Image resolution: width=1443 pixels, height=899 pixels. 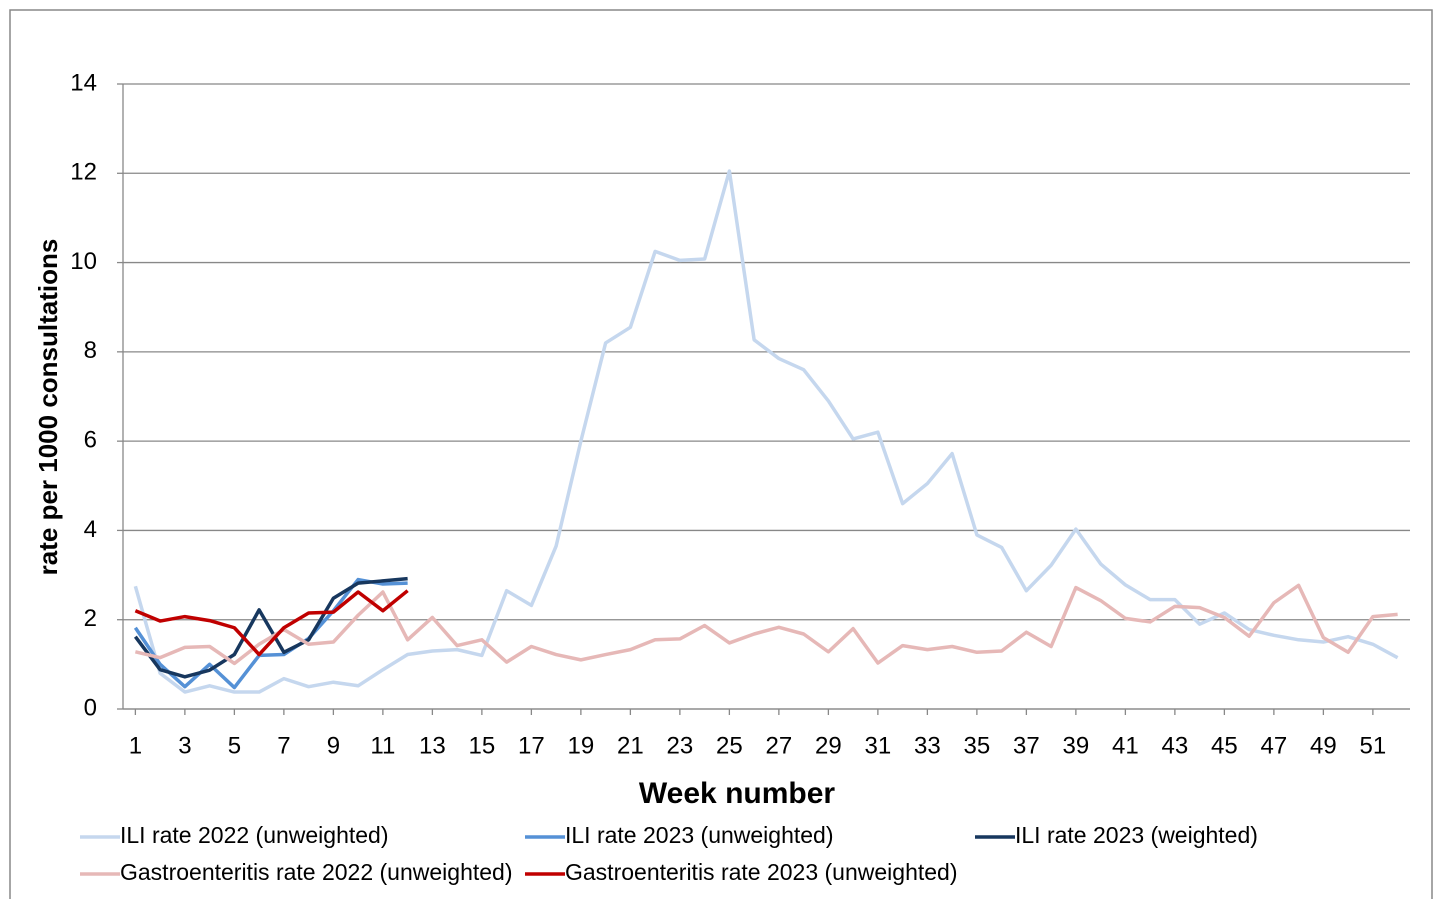 What do you see at coordinates (828, 745) in the screenshot?
I see `x-tick-label: 29` at bounding box center [828, 745].